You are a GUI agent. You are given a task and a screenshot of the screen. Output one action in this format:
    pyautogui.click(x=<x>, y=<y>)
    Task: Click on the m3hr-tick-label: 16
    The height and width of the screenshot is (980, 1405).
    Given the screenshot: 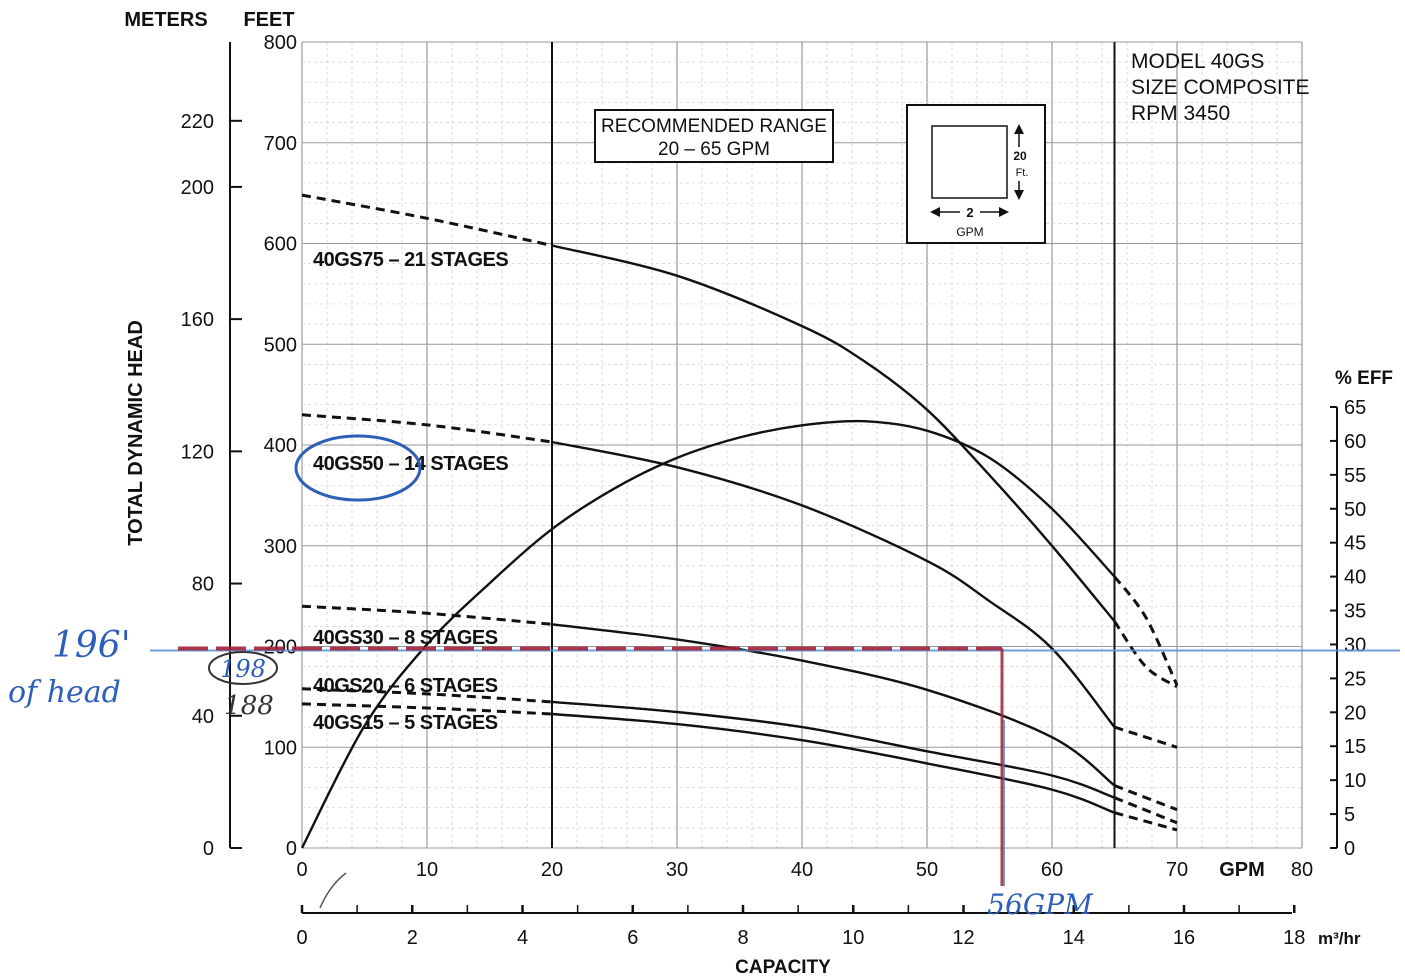 What is the action you would take?
    pyautogui.click(x=1184, y=938)
    